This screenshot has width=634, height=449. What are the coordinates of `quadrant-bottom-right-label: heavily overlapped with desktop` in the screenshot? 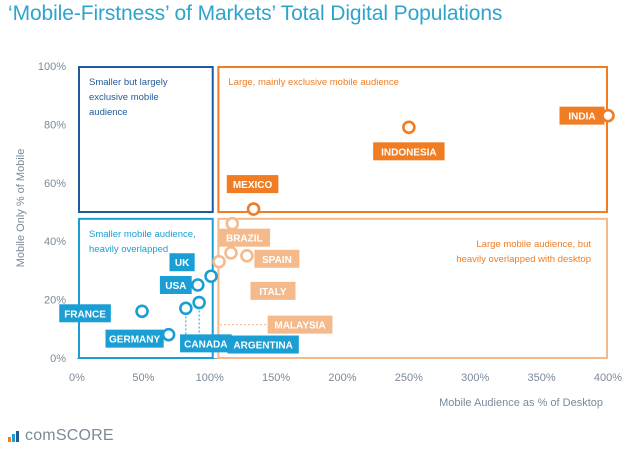 It's located at (523, 259).